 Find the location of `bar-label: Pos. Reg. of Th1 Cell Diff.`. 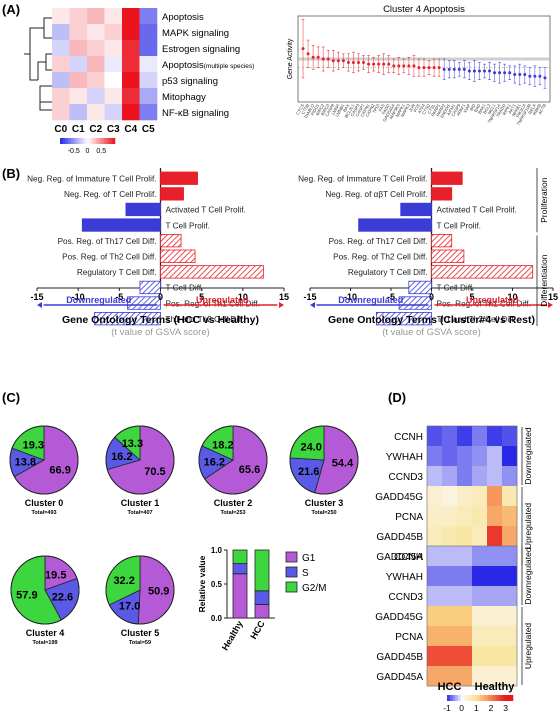

bar-label: Pos. Reg. of Th1 Cell Diff. is located at coordinates (213, 303).